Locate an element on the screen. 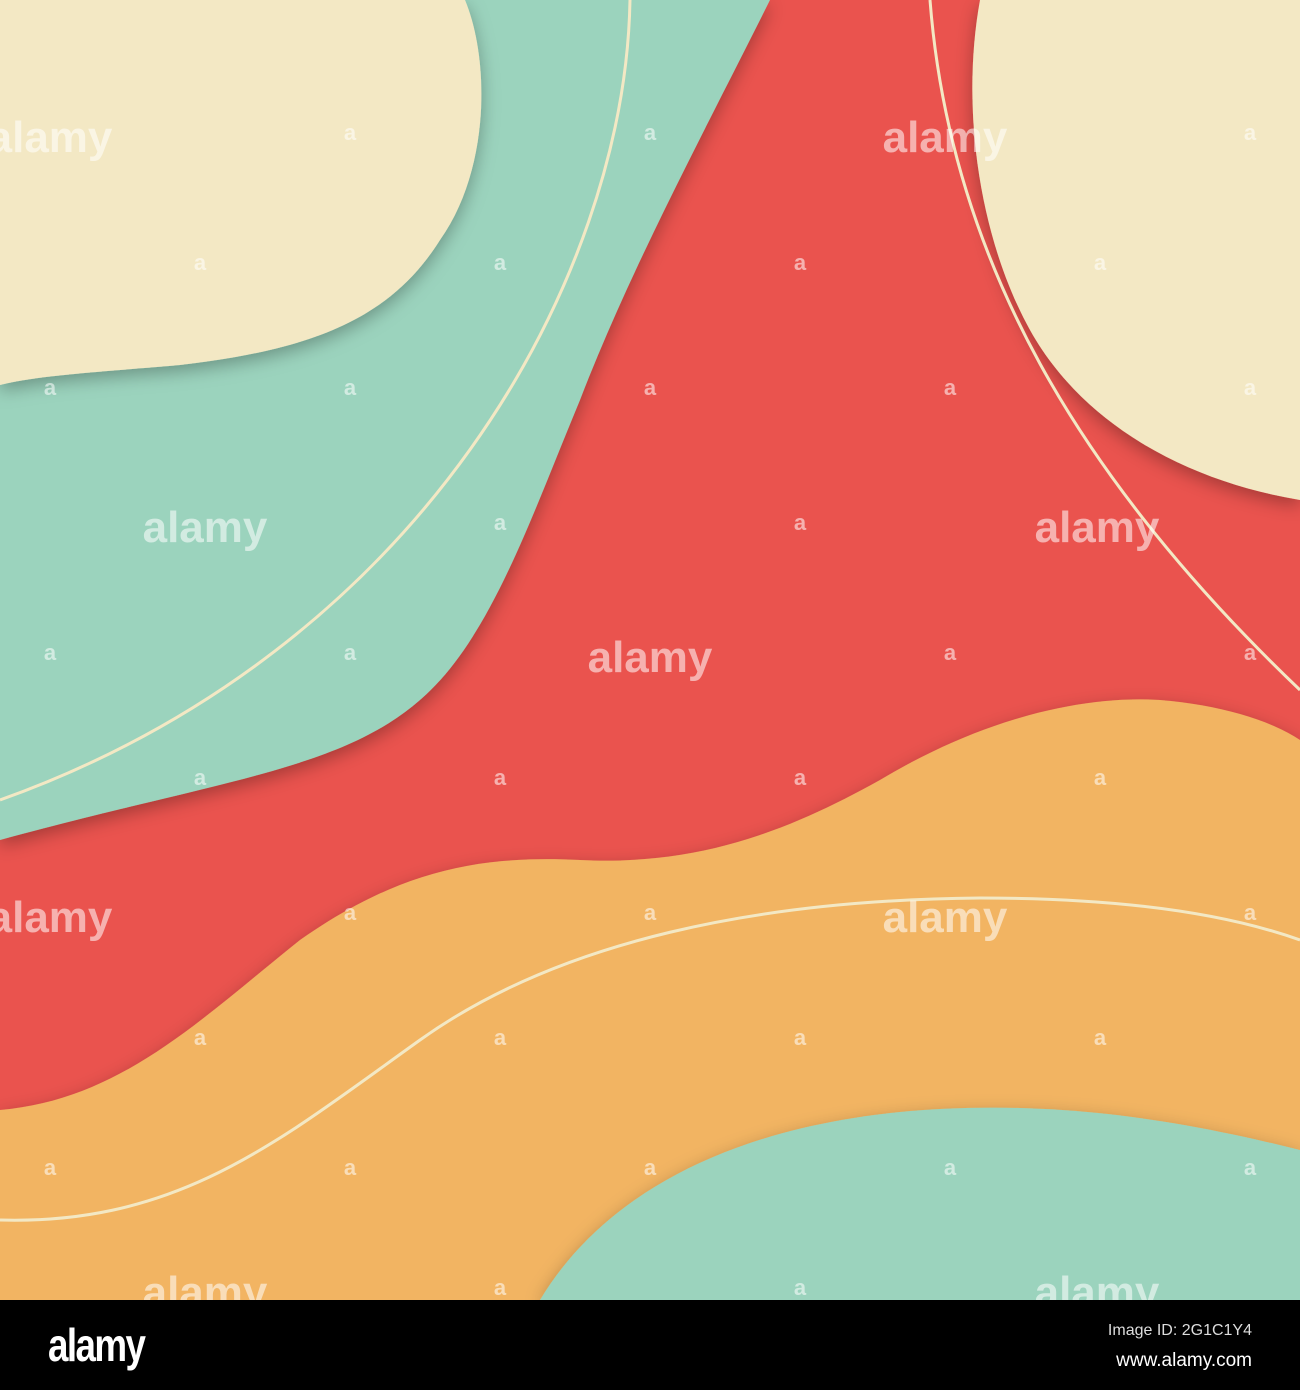  cream-line-right is located at coordinates (1114, 346).